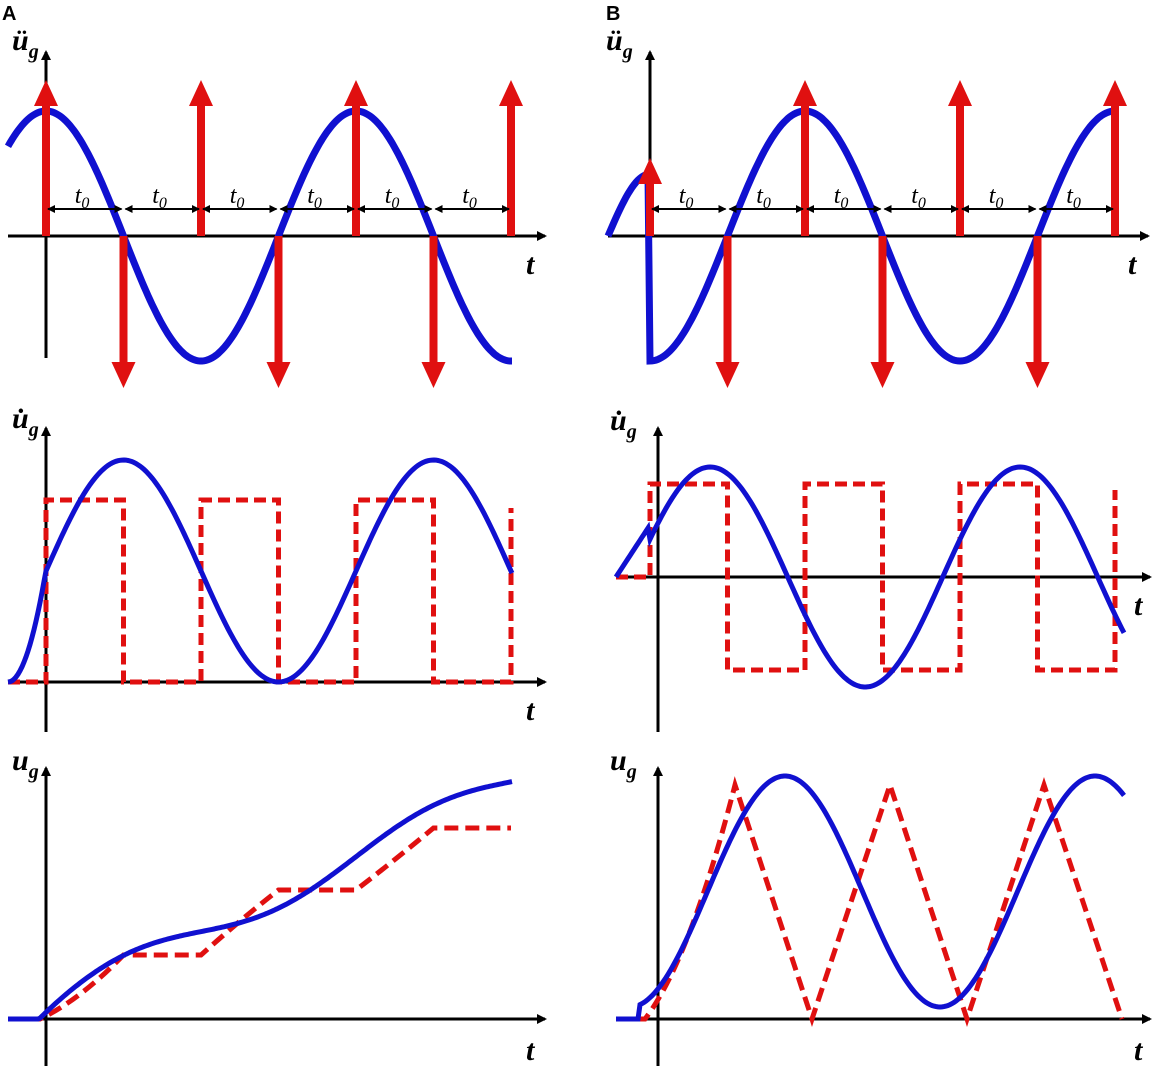 Image resolution: width=1158 pixels, height=1069 pixels. What do you see at coordinates (9, 14) in the screenshot?
I see `panel-a-letter: A` at bounding box center [9, 14].